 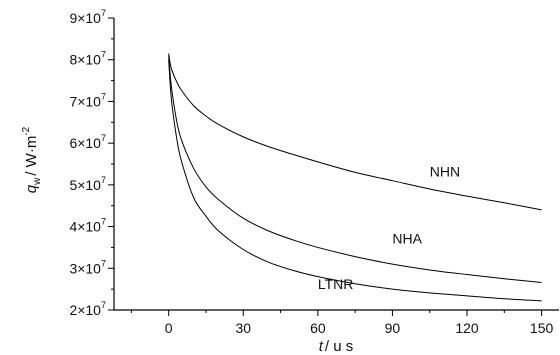 I want to click on x-axis-var: t, so click(x=321, y=346).